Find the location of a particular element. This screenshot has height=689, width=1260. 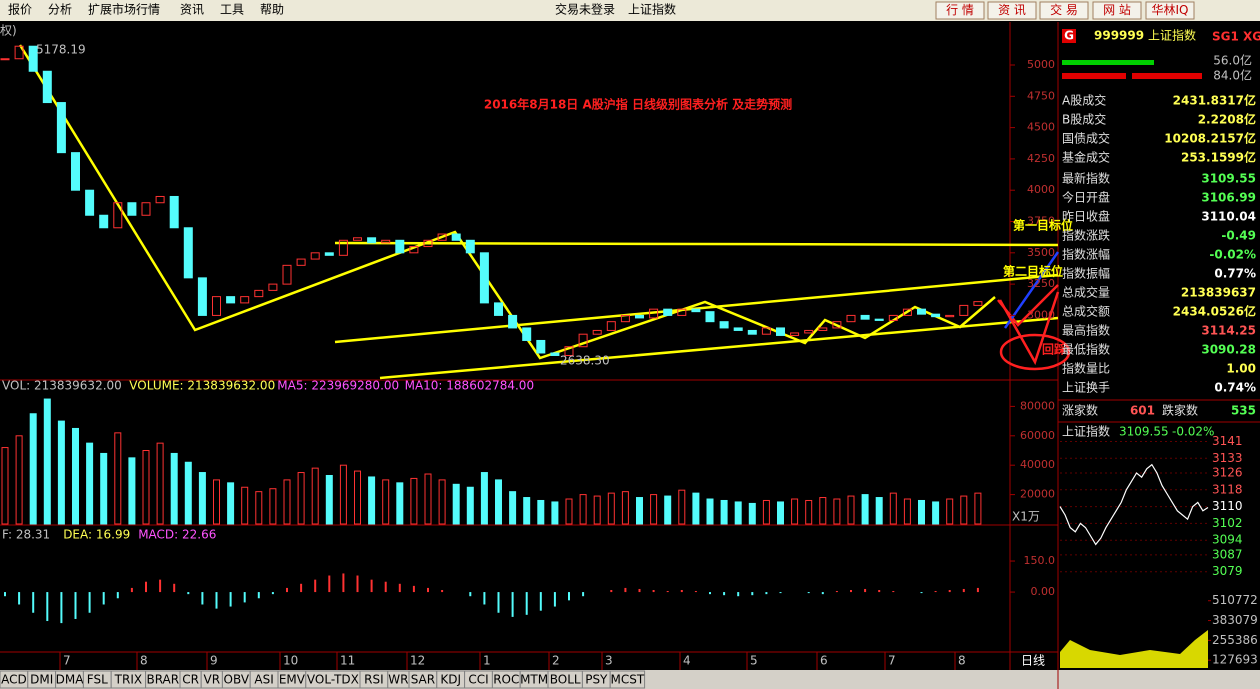

button: 交 易 is located at coordinates (1064, 9).